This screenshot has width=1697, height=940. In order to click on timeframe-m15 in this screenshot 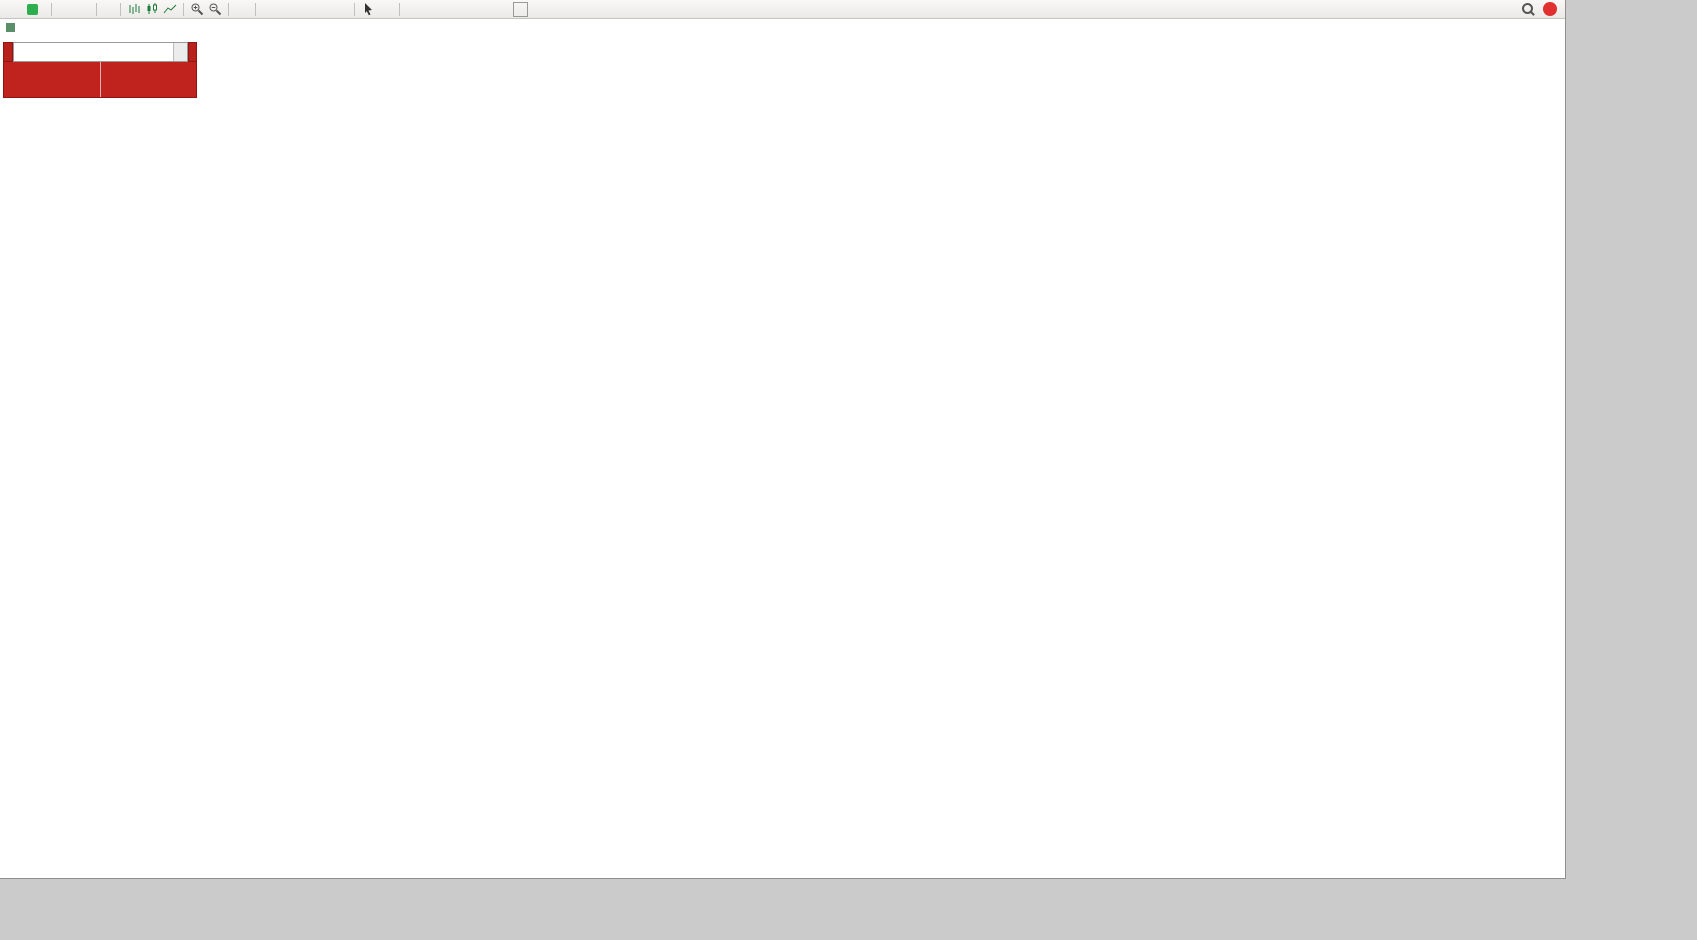, I will do `click(587, 9)`.